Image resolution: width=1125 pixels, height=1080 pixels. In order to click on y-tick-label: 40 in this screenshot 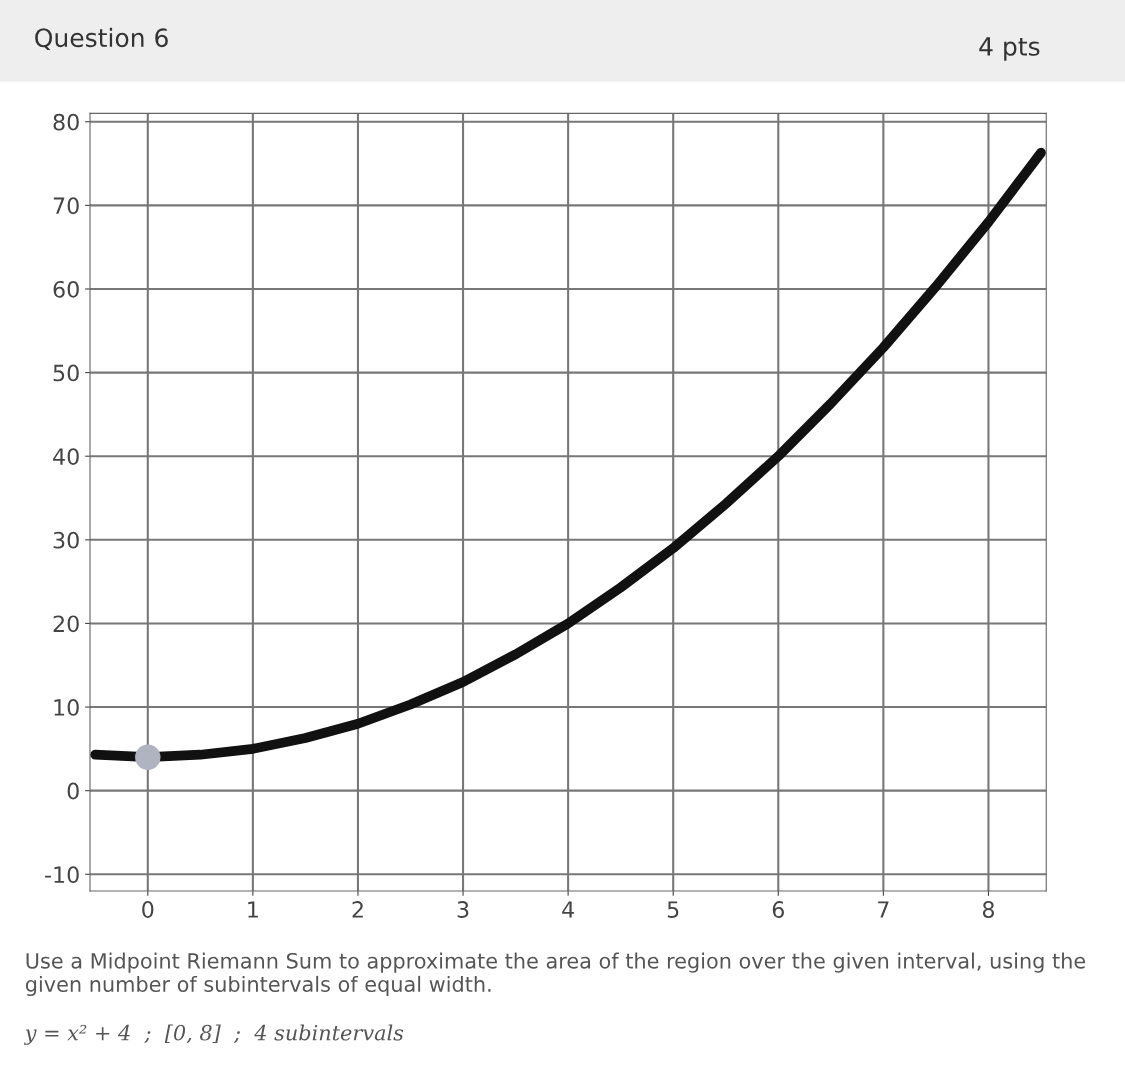, I will do `click(66, 456)`.